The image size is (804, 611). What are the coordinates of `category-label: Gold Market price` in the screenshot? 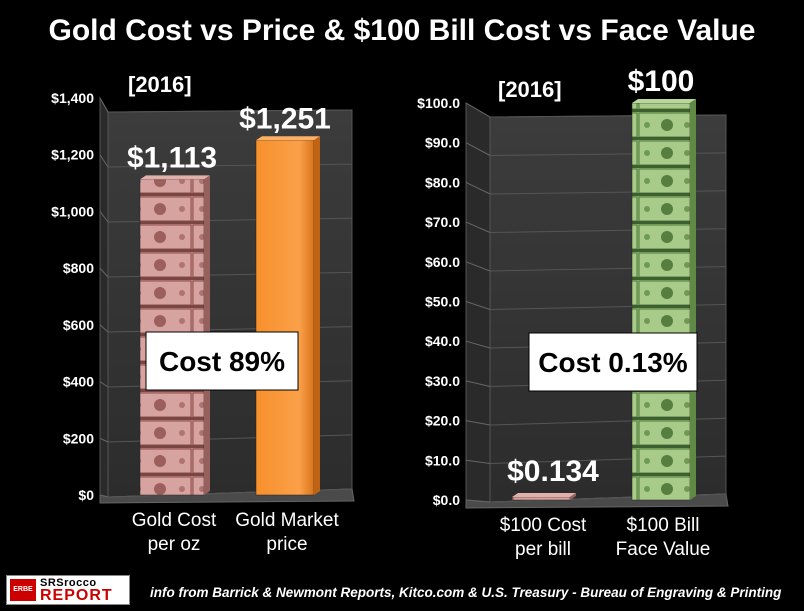 It's located at (287, 532).